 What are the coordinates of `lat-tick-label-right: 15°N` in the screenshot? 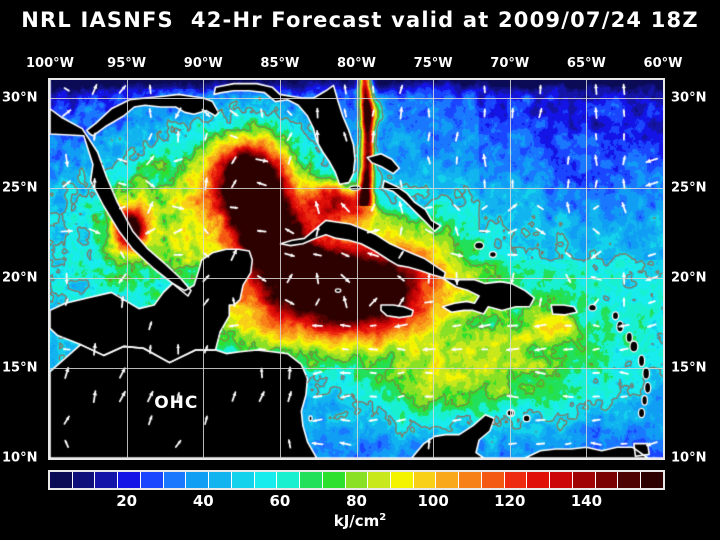 It's located at (689, 368).